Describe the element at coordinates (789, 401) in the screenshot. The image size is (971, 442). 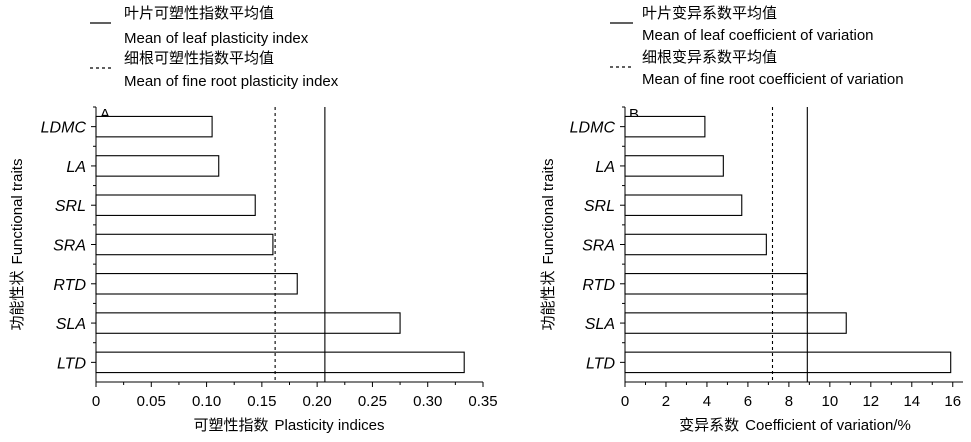
I see `x-tick-label: 8` at that location.